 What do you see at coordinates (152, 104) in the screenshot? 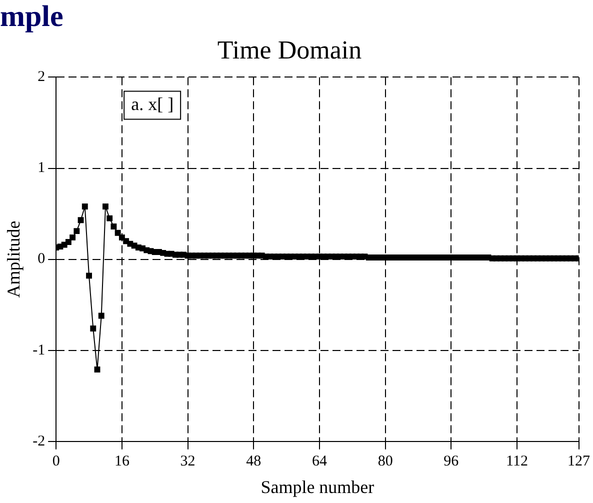
I see `annotation: a. x[ ]` at bounding box center [152, 104].